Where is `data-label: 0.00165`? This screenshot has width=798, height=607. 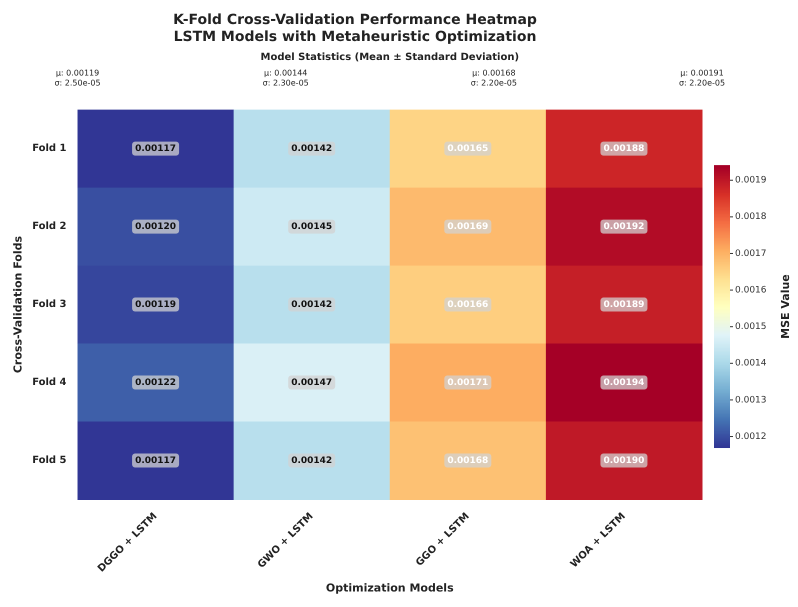 data-label: 0.00165 is located at coordinates (467, 149).